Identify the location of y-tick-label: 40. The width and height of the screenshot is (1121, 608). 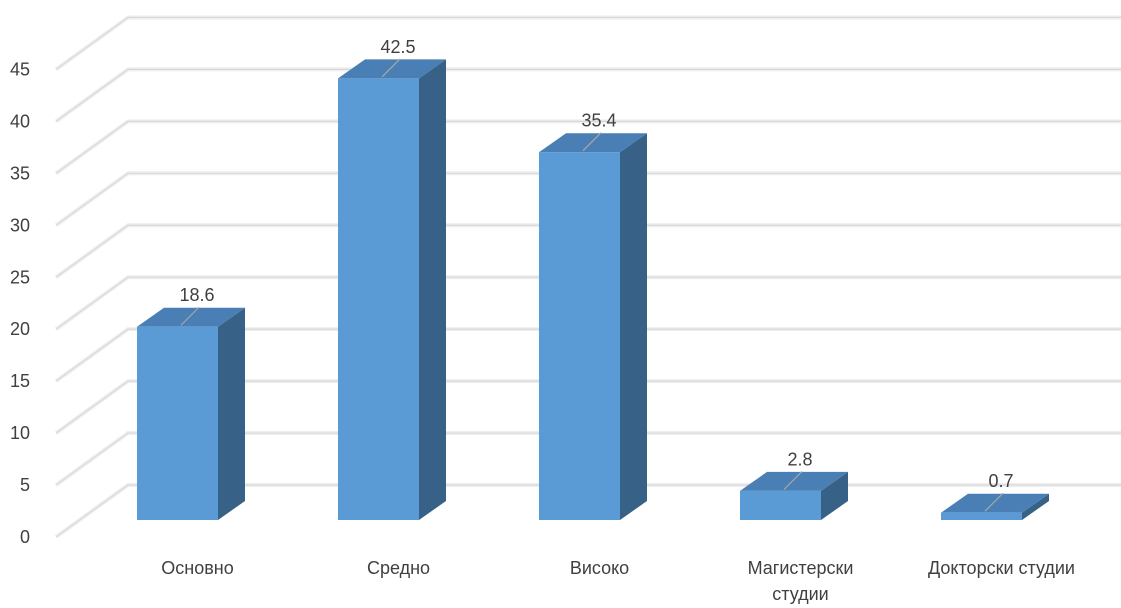
(20, 121).